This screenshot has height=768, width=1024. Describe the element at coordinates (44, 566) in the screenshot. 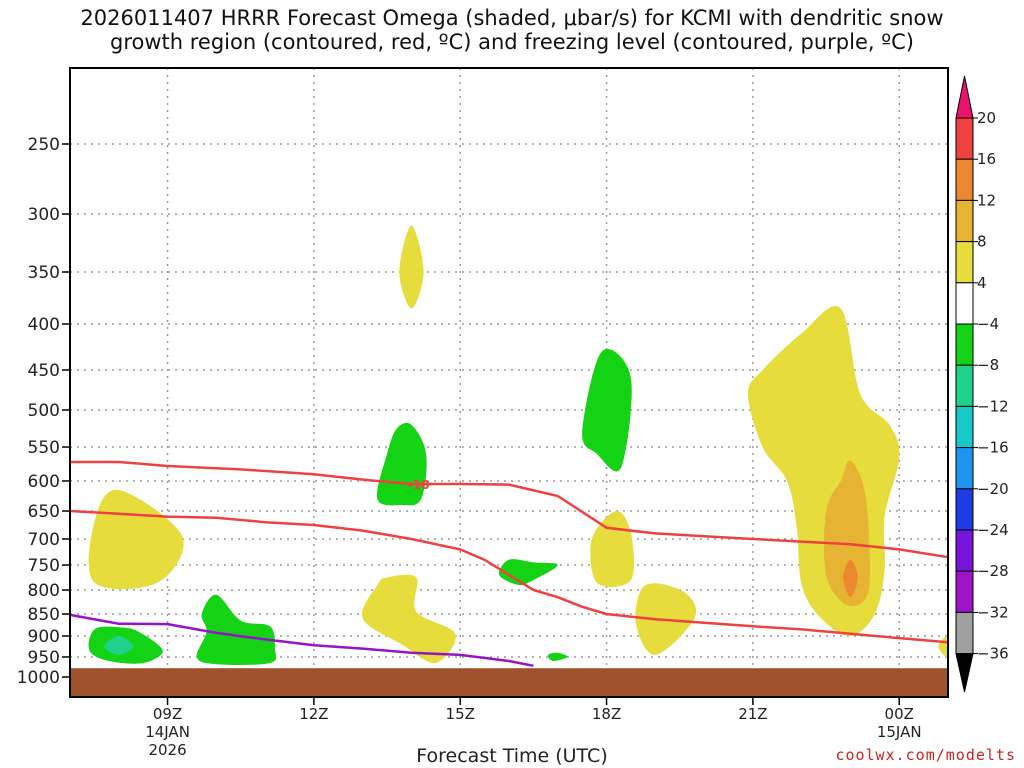

I see `y-tick-label-750: 750` at that location.